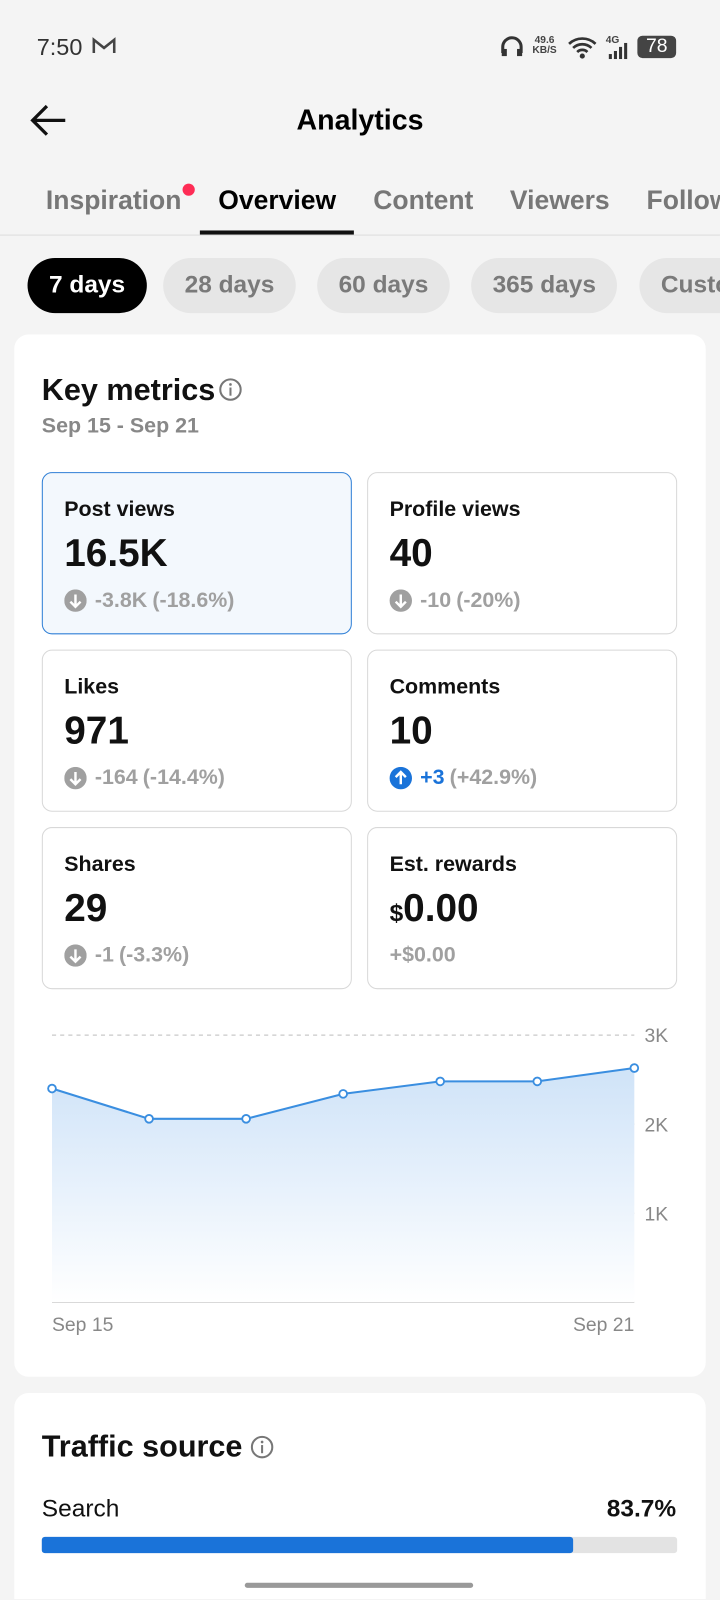 The height and width of the screenshot is (1600, 720). I want to click on traffic-source-card: Traffic source, so click(360, 1496).